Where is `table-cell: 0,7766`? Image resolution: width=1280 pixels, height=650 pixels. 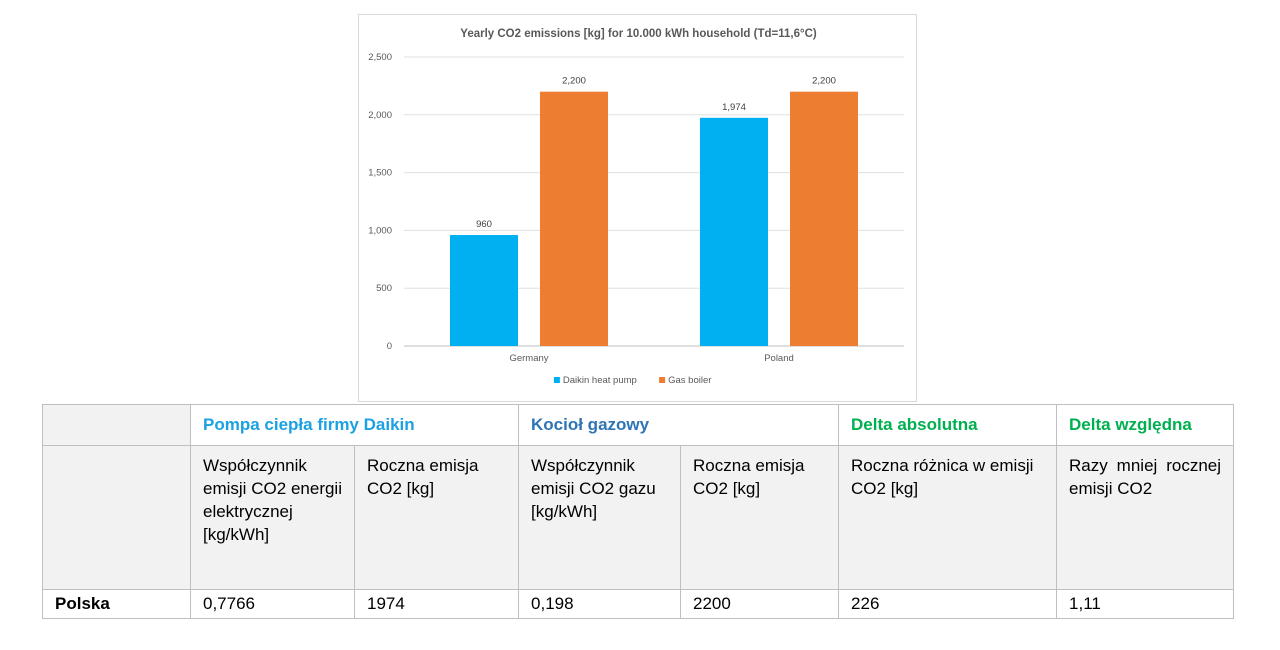 table-cell: 0,7766 is located at coordinates (272, 604).